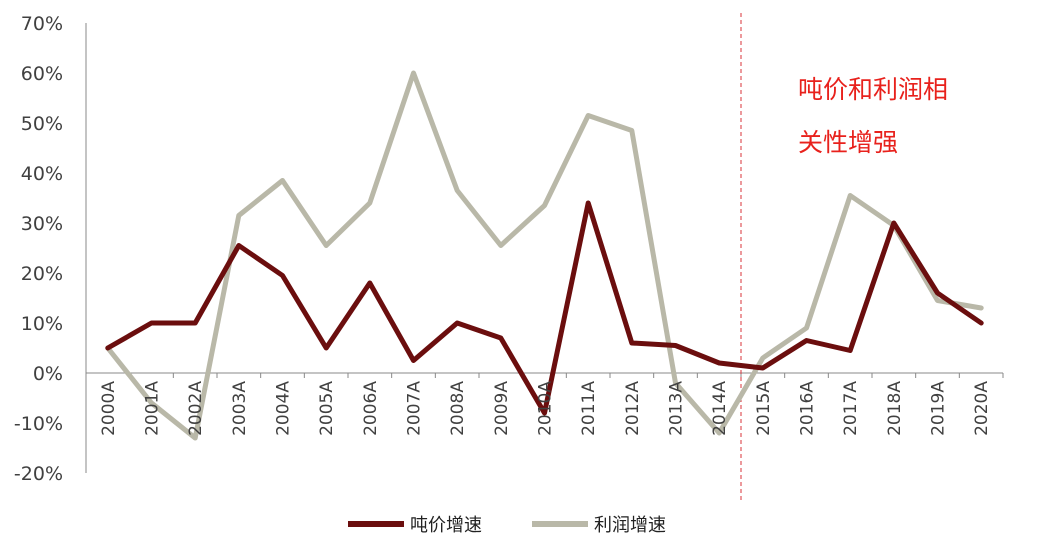 The image size is (1039, 550). Describe the element at coordinates (873, 89) in the screenshot. I see `annotation-line-1: 吨价和利润相` at that location.